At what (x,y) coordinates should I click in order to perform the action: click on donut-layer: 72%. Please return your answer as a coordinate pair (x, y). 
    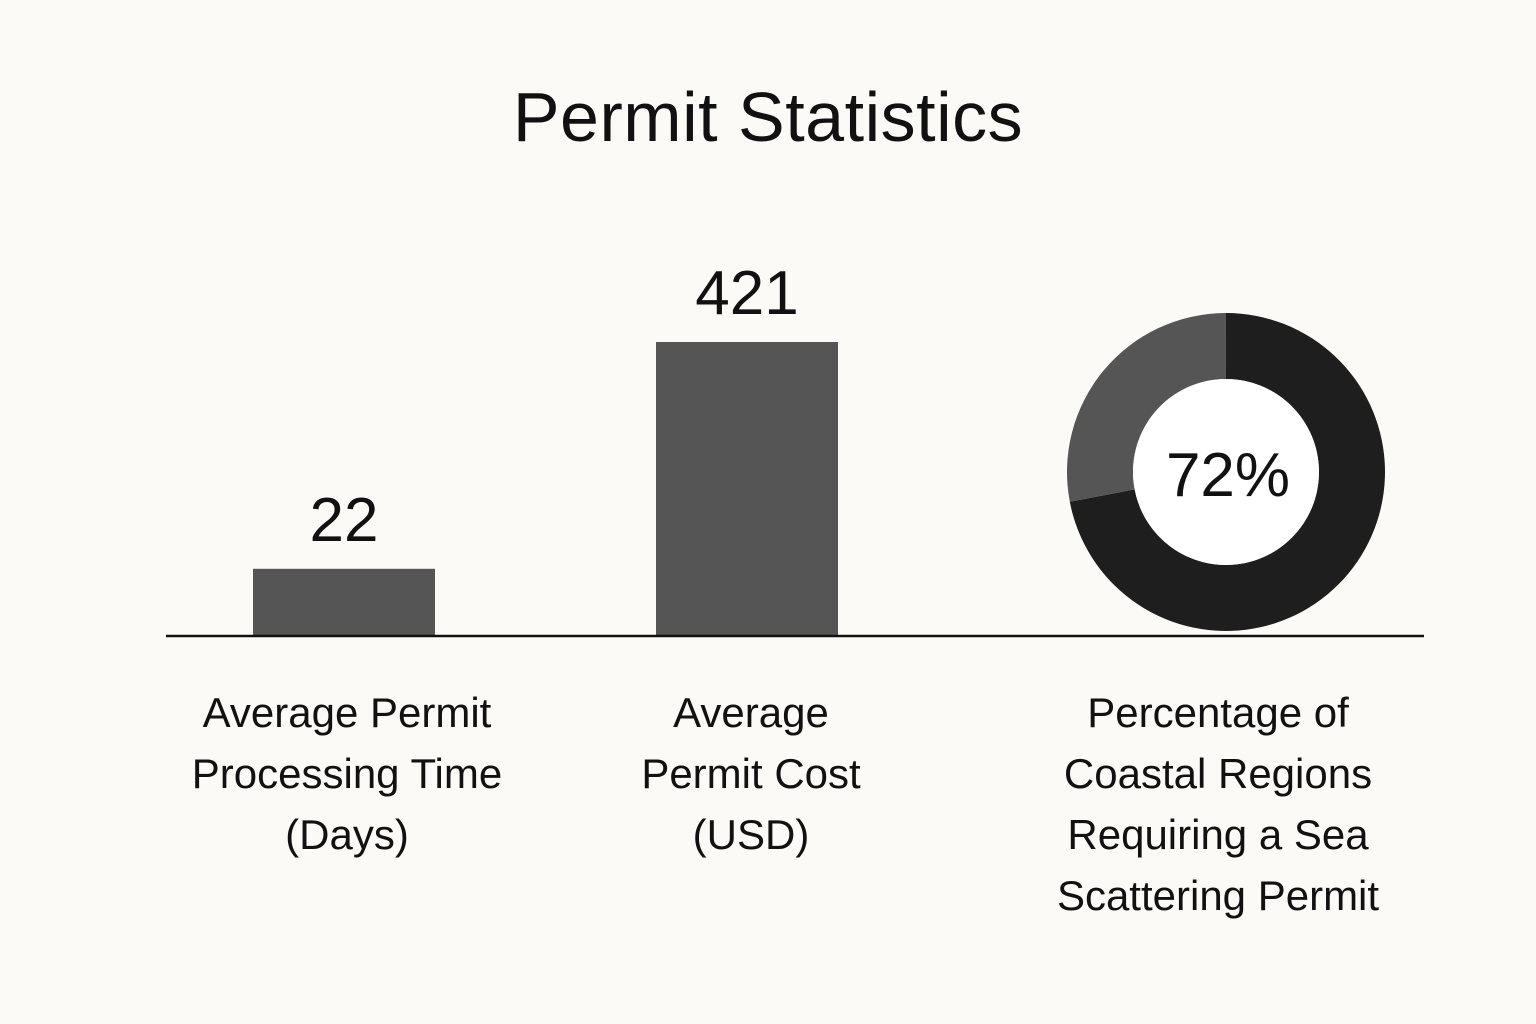
    Looking at the image, I should click on (1225, 472).